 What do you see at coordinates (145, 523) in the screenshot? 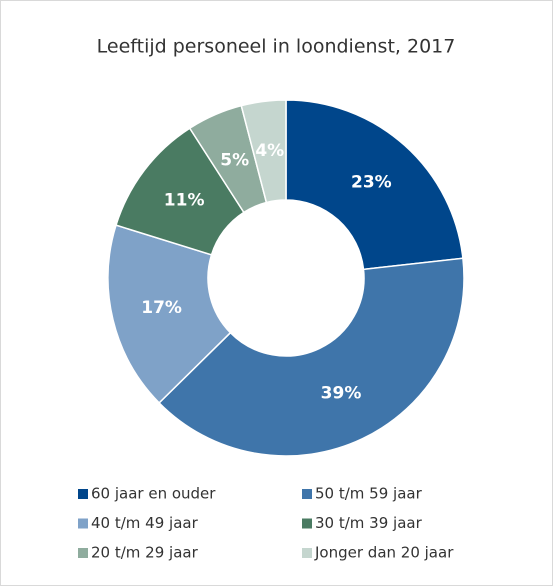
I see `legend-label: 40 t/m 49 jaar` at bounding box center [145, 523].